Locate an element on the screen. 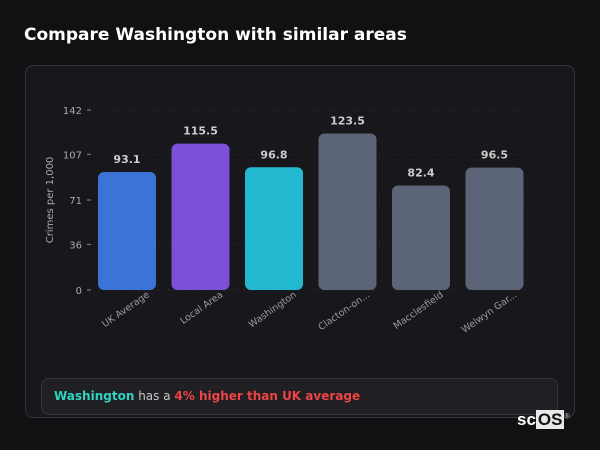 The image size is (600, 450). y-axis-label: Crimes per 1,000 is located at coordinates (50, 200).